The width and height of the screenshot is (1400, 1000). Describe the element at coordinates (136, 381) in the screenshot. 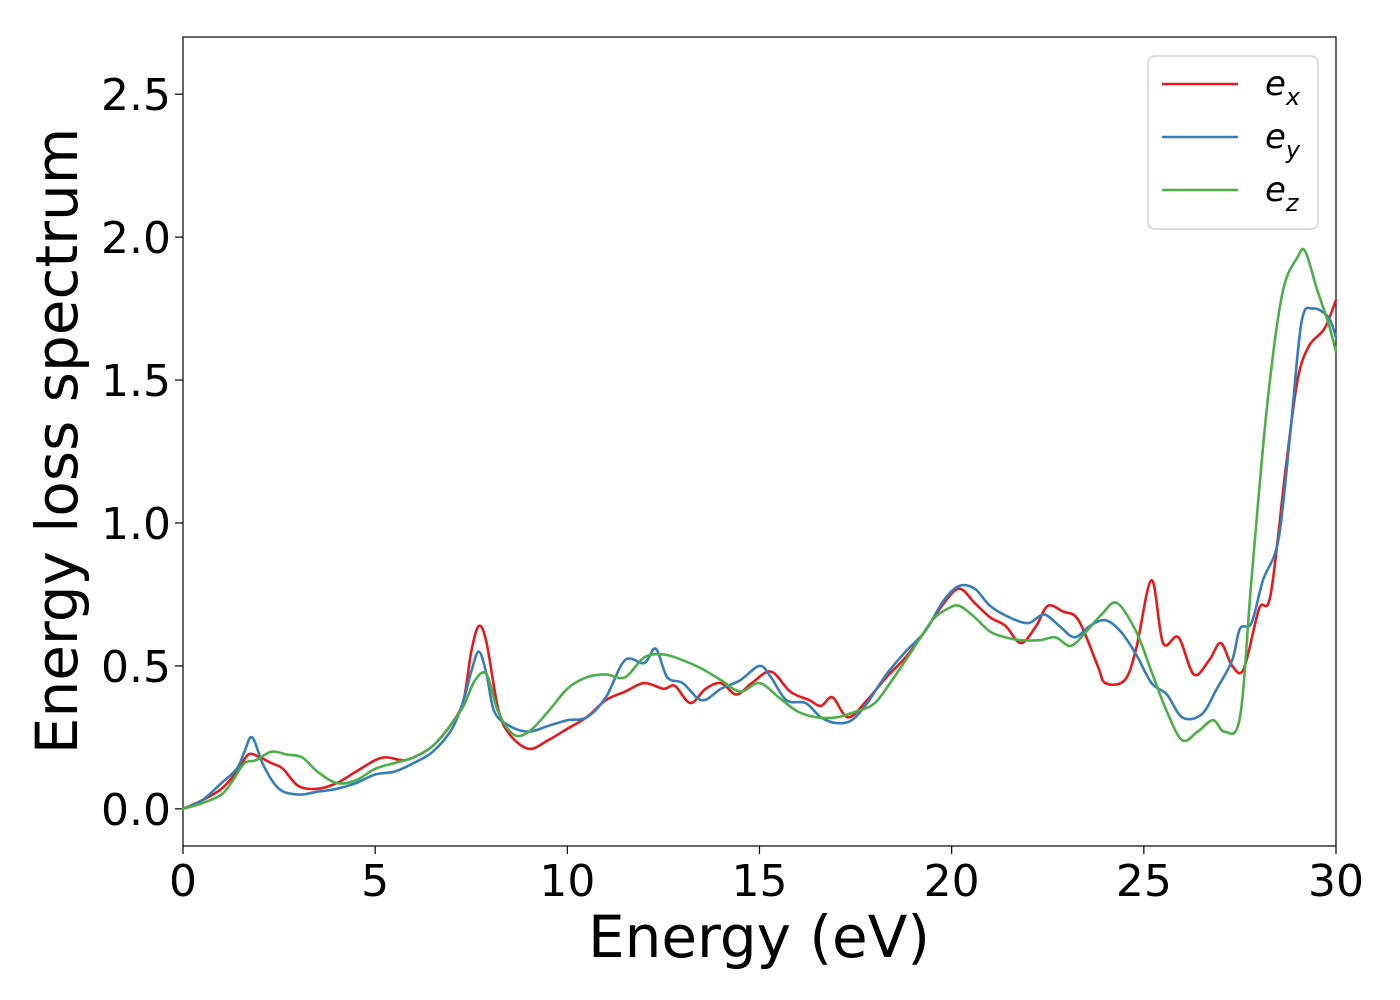

I see `y-tick-label: 1.5` at that location.